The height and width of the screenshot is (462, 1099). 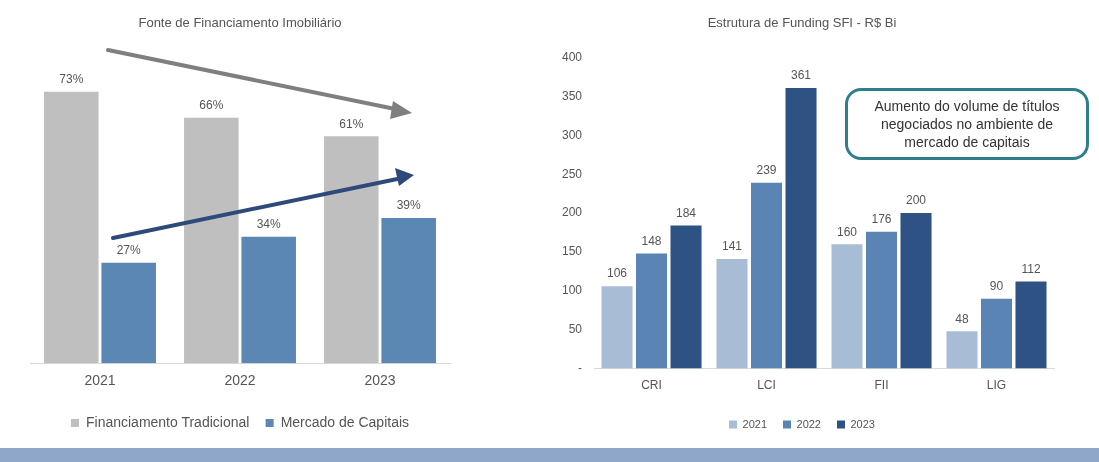 What do you see at coordinates (211, 104) in the screenshot?
I see `data-label: 66%` at bounding box center [211, 104].